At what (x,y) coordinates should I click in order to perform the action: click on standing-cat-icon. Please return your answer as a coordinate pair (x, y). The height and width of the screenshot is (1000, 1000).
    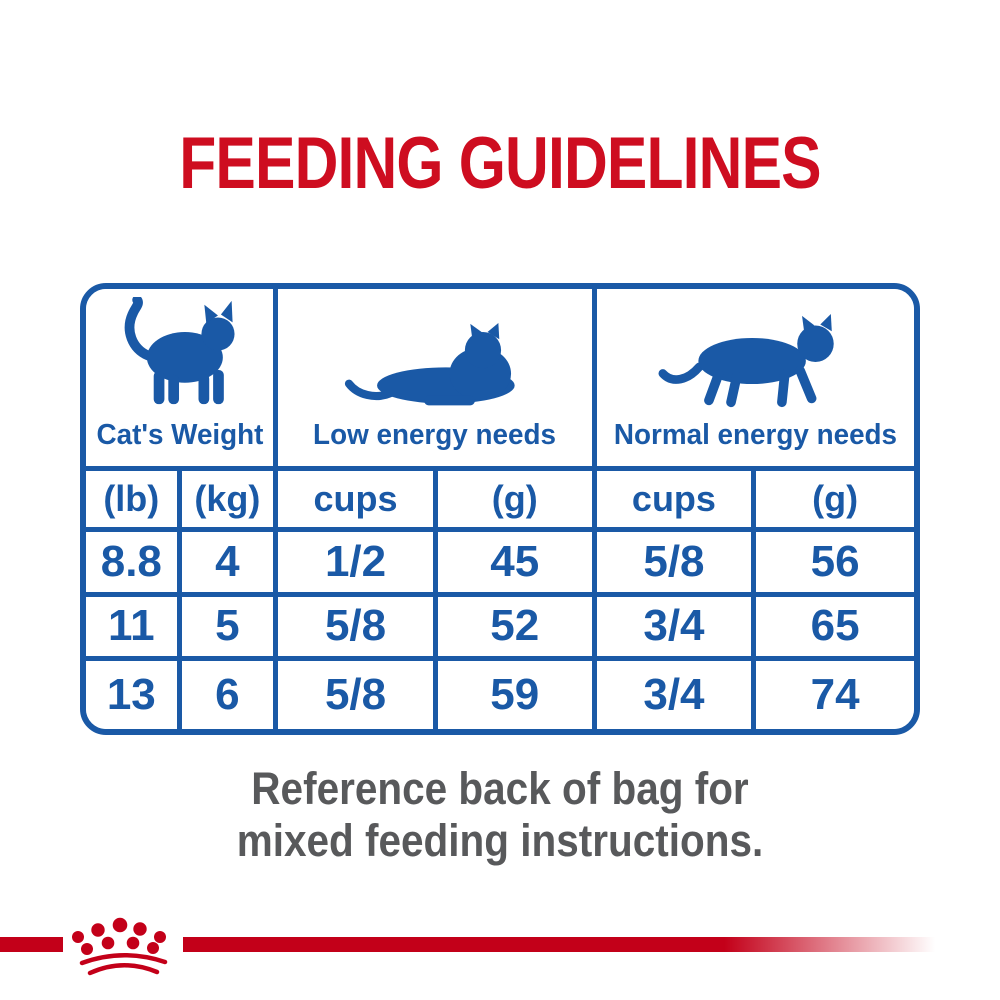
    Looking at the image, I should click on (179, 351).